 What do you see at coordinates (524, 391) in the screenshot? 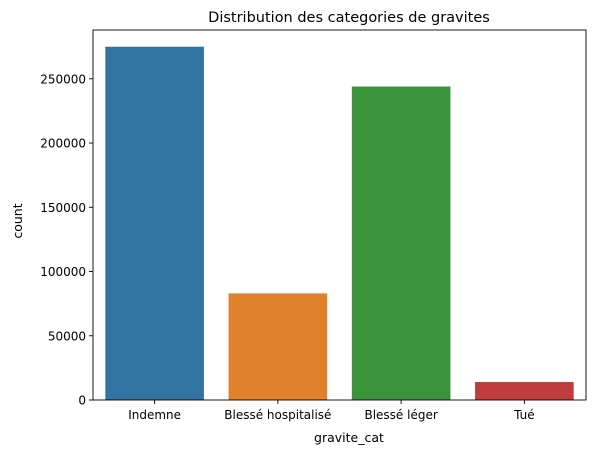
I see `bar-tu-` at bounding box center [524, 391].